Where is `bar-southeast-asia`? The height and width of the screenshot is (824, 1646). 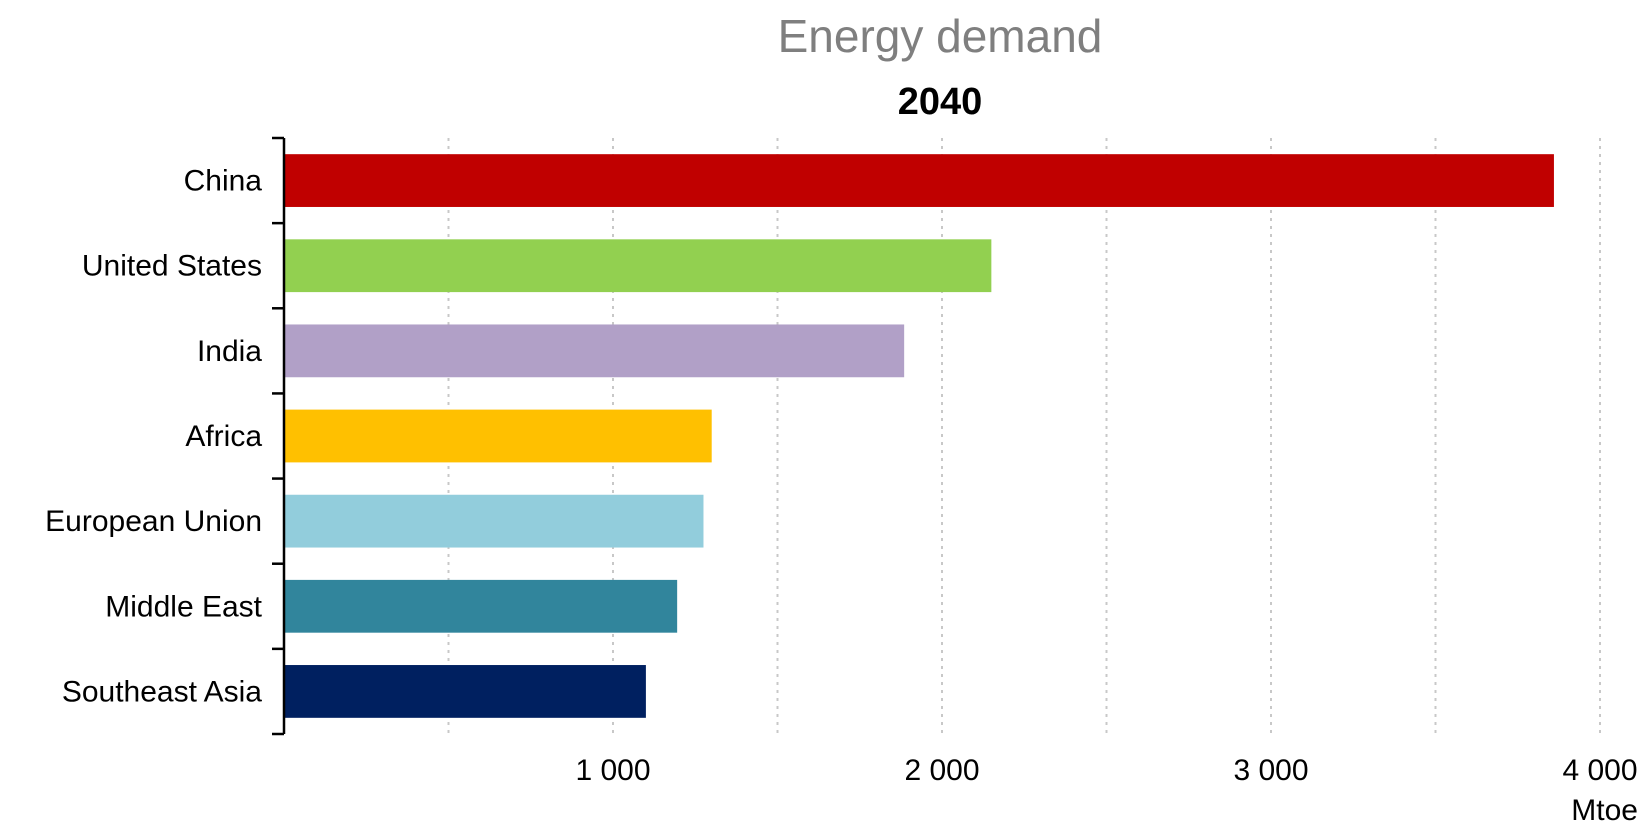 bar-southeast-asia is located at coordinates (465, 691).